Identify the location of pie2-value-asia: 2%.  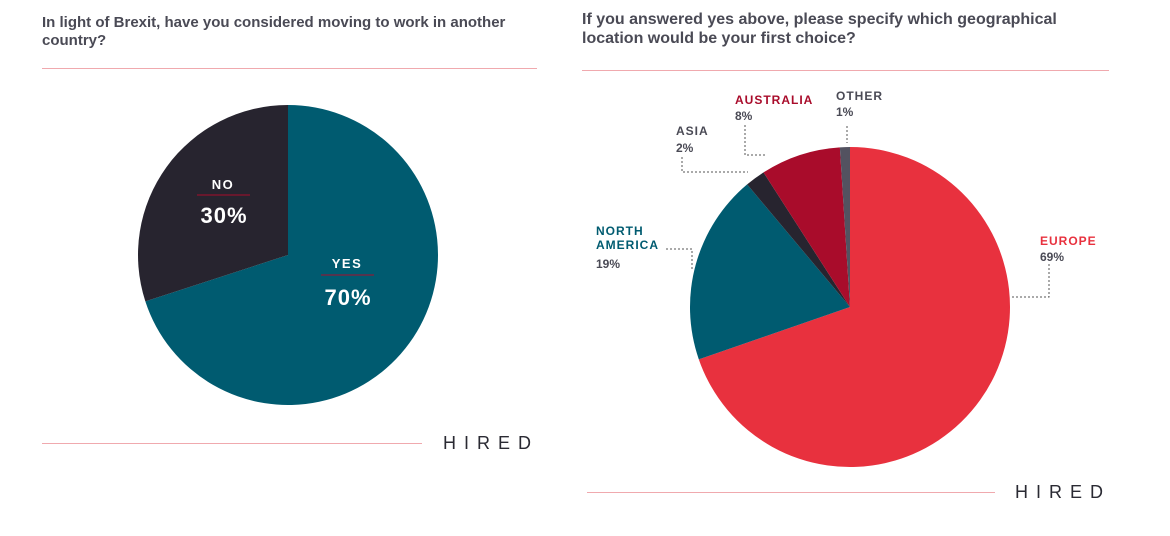
(685, 148).